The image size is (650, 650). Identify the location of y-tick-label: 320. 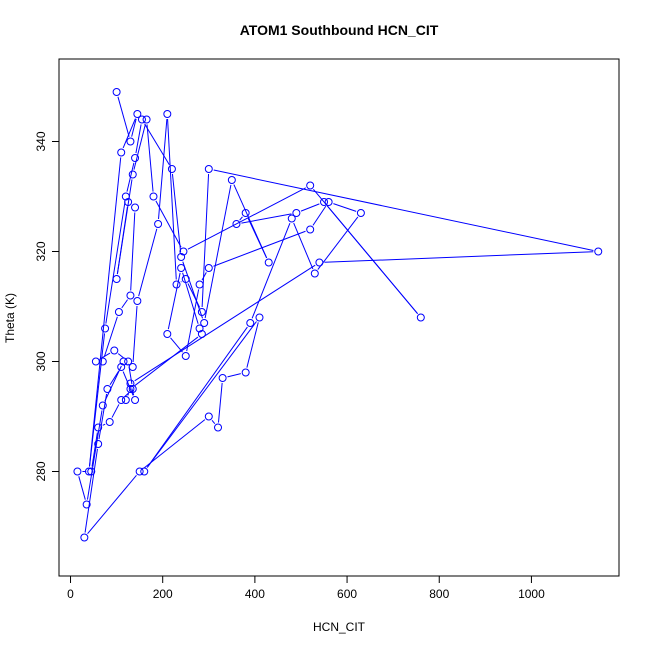
(41, 251).